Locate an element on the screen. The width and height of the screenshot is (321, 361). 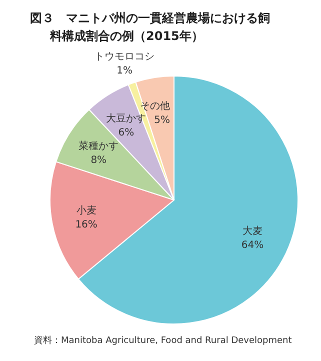
slice-label: その他 is located at coordinates (155, 106).